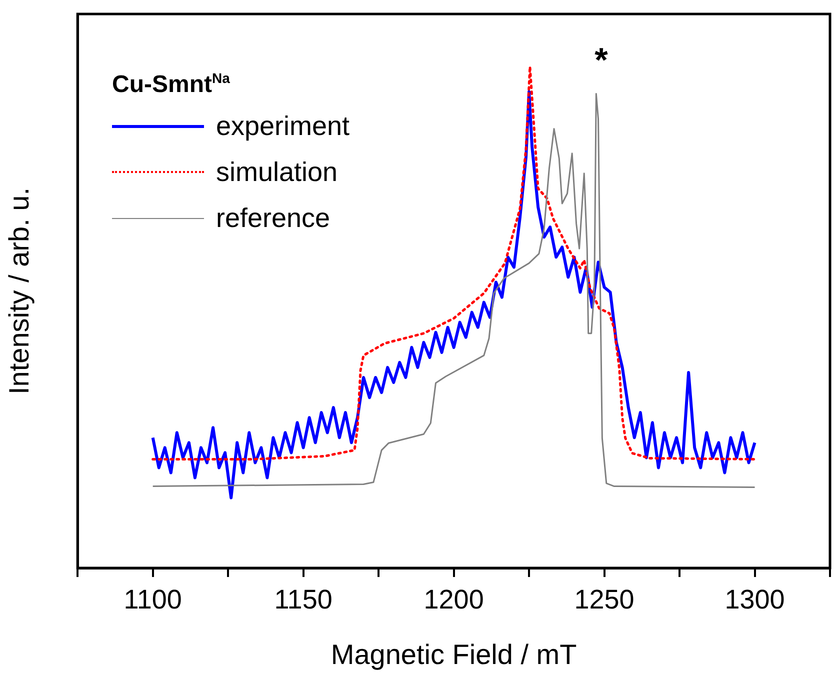 Image resolution: width=838 pixels, height=677 pixels. I want to click on legend-title: Cu-Smnt$^{Na}$, so click(171, 84).